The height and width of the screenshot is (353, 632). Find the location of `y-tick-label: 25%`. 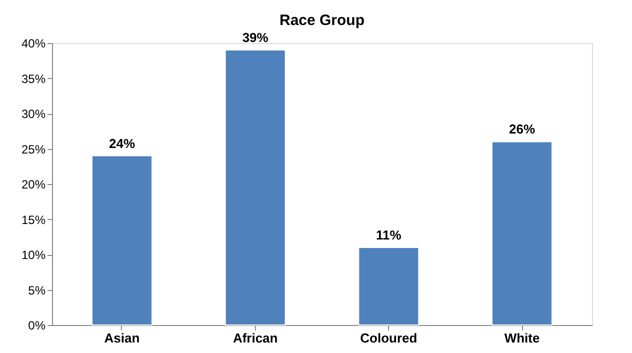

y-tick-label: 25% is located at coordinates (33, 149).